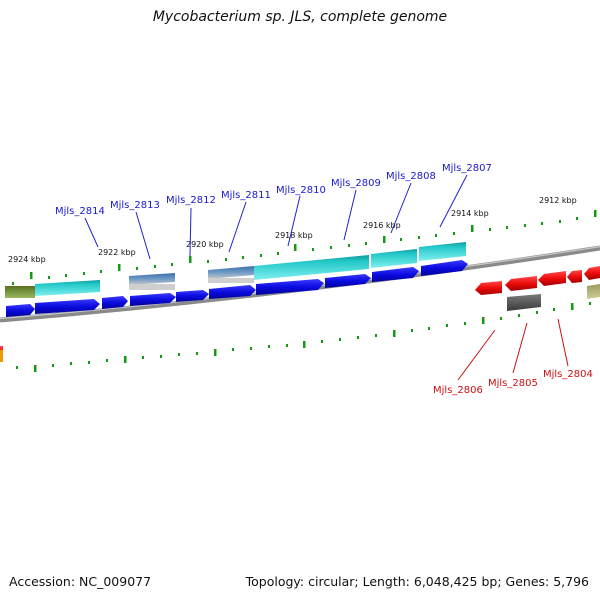 The height and width of the screenshot is (600, 600). Describe the element at coordinates (356, 183) in the screenshot. I see `gene-label: Mjls_2809` at that location.